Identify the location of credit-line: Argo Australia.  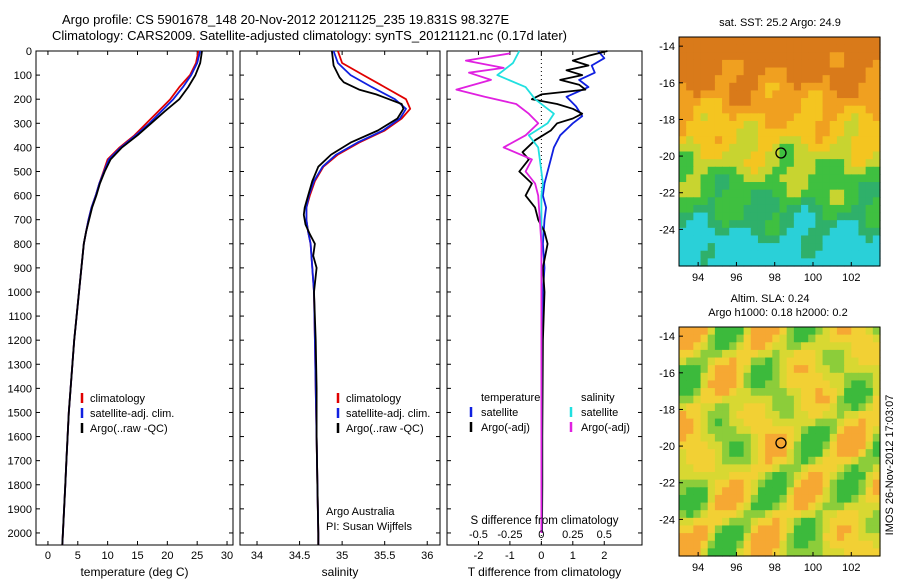
(360, 512).